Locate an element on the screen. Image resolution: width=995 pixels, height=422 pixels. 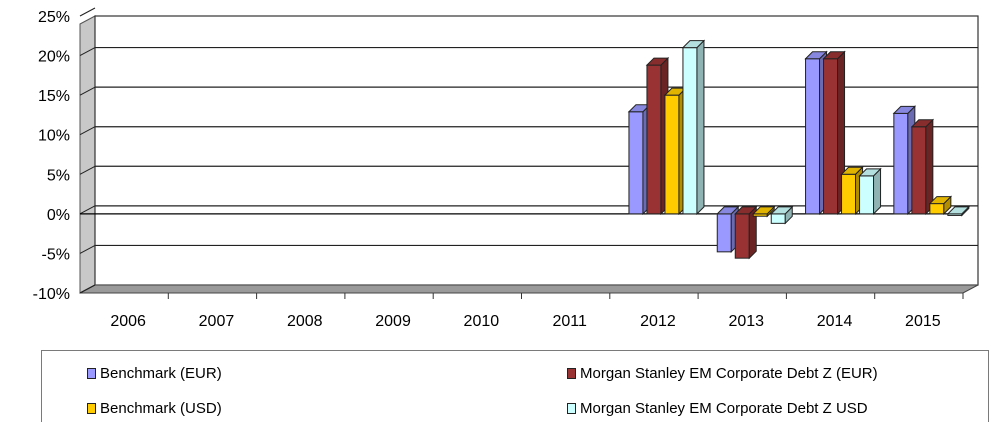
side-wall is located at coordinates (87, 154).